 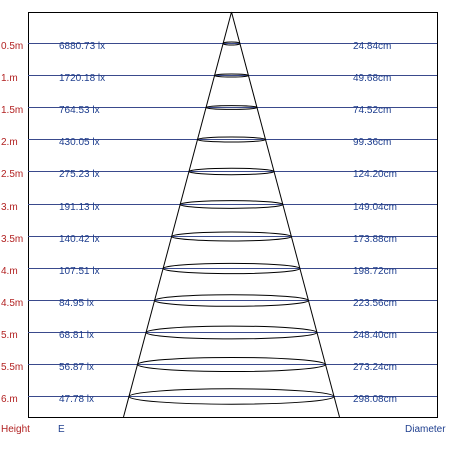 What do you see at coordinates (375, 399) in the screenshot?
I see `diameter-value: 298.08cm` at bounding box center [375, 399].